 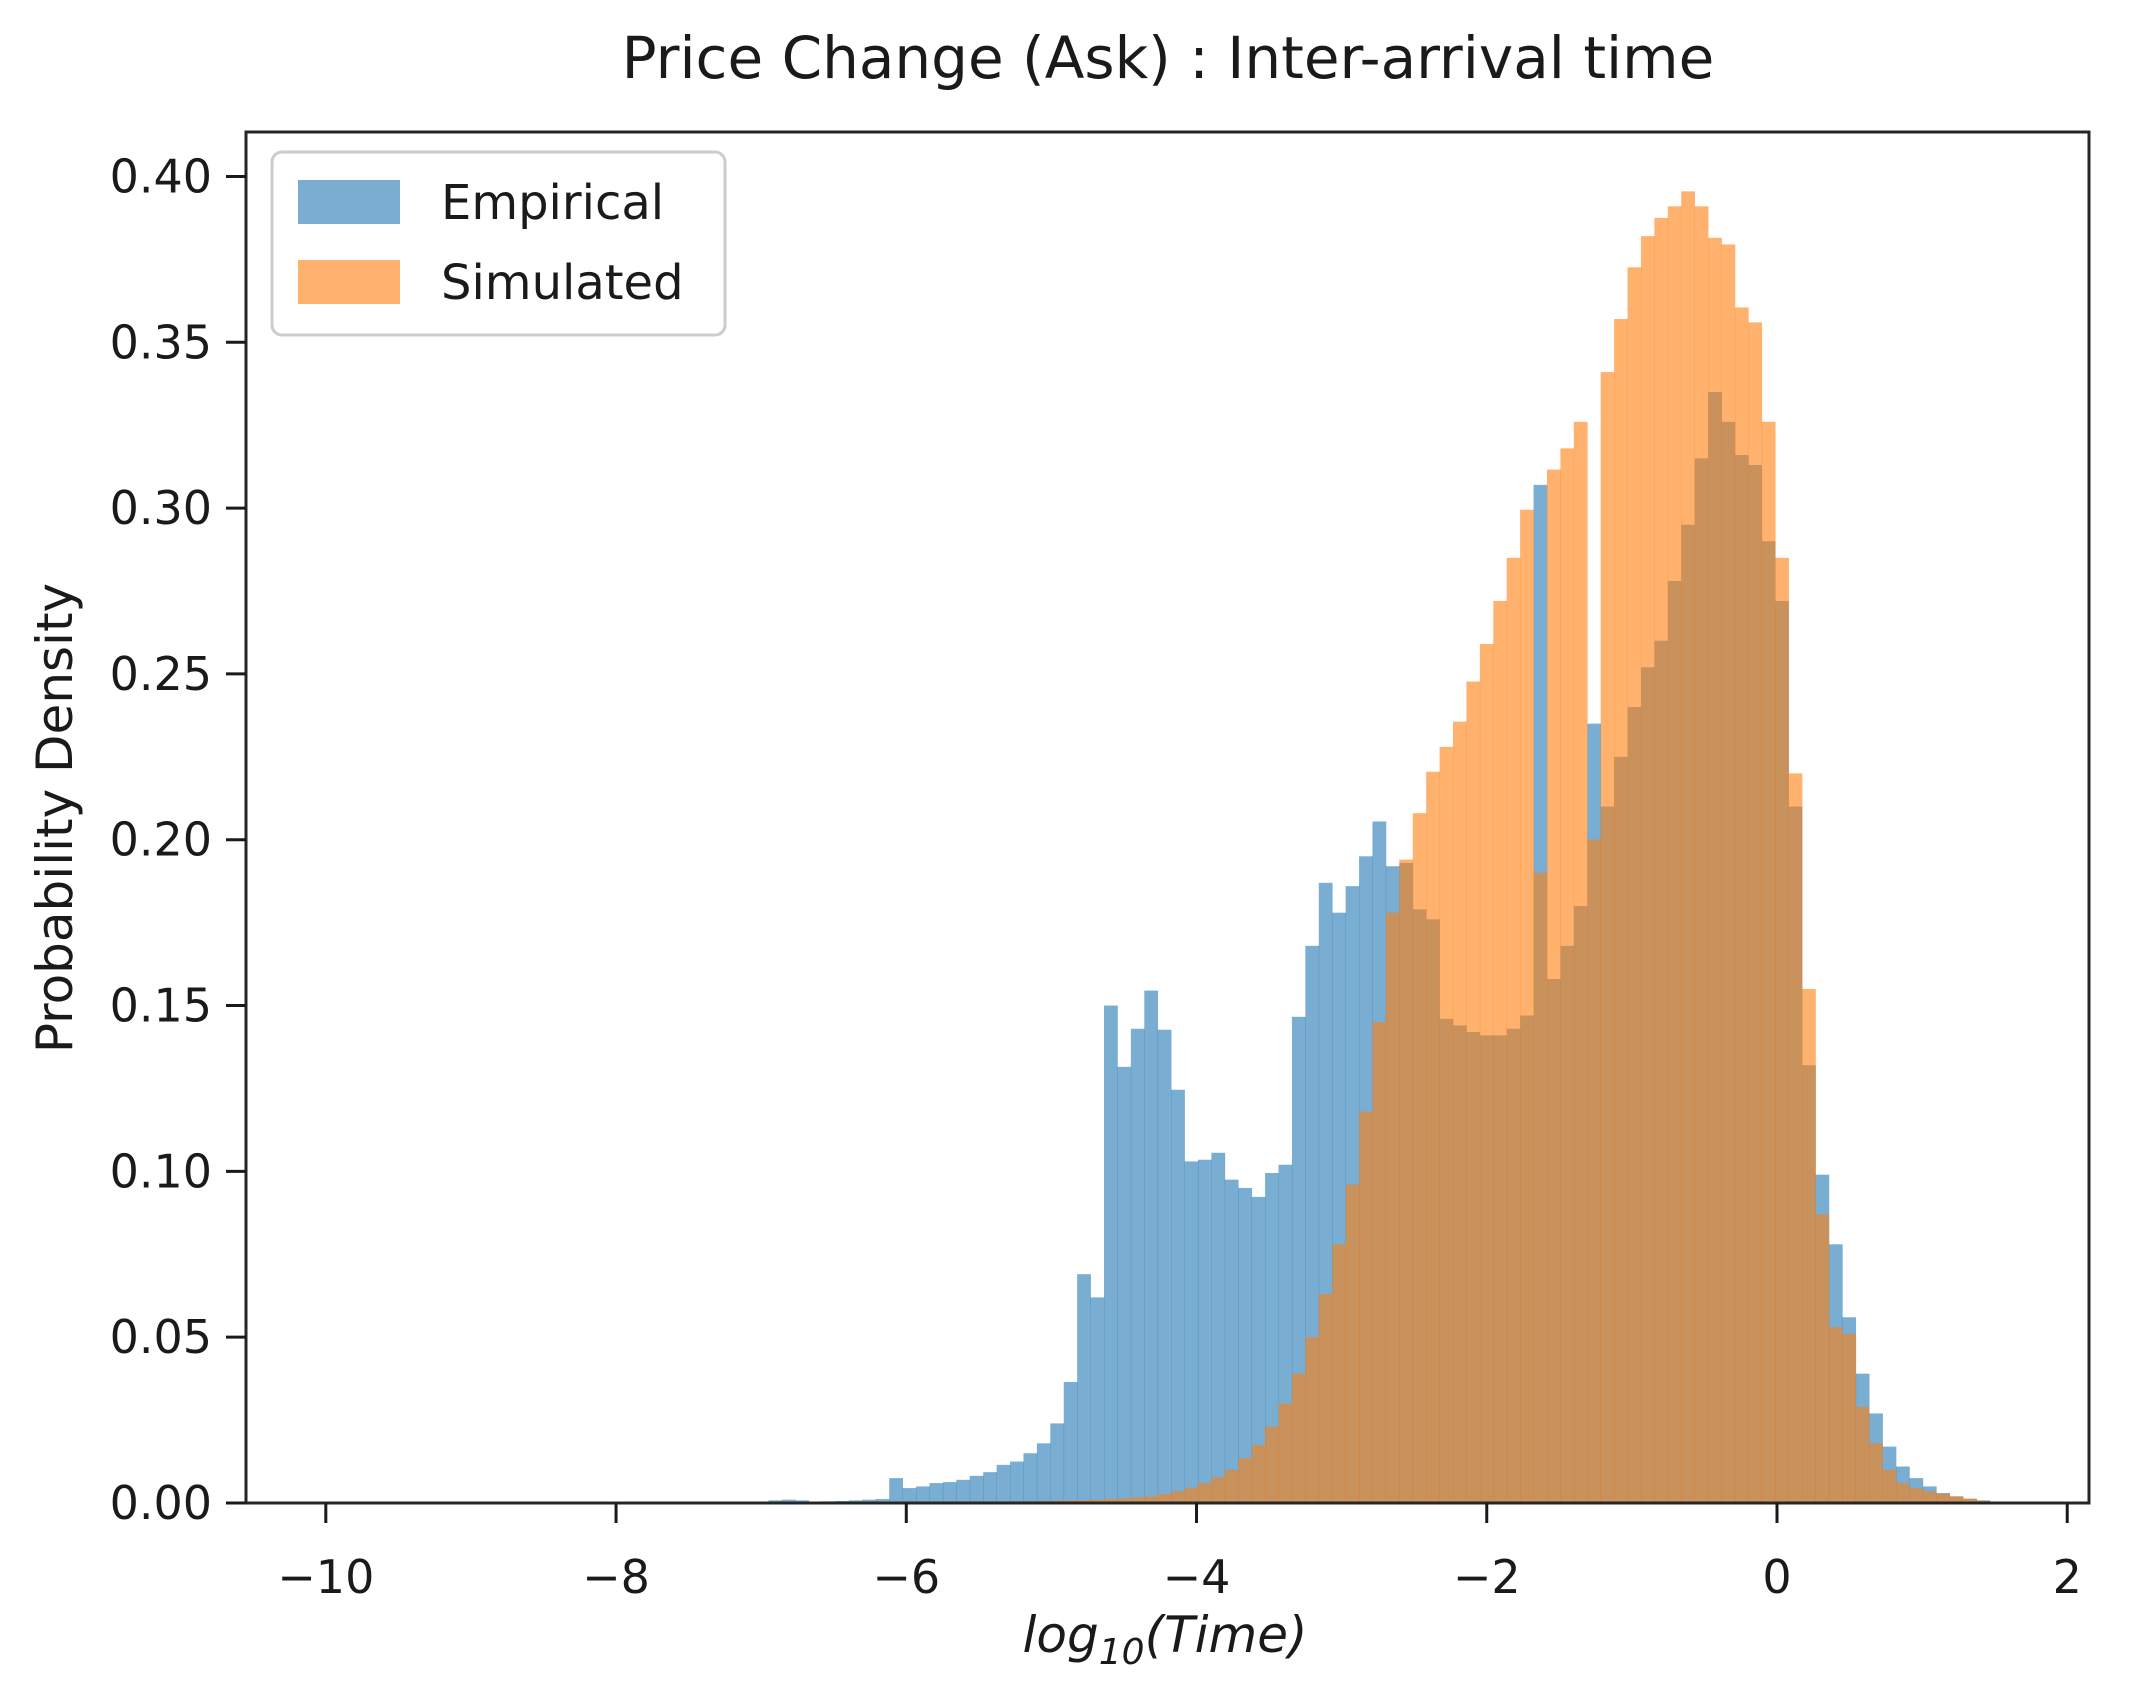 I want to click on y-axis: 0.00 0.05 0.10 0.15 0.20 0.25 0.30 0.35 0.40, so click(x=178, y=839).